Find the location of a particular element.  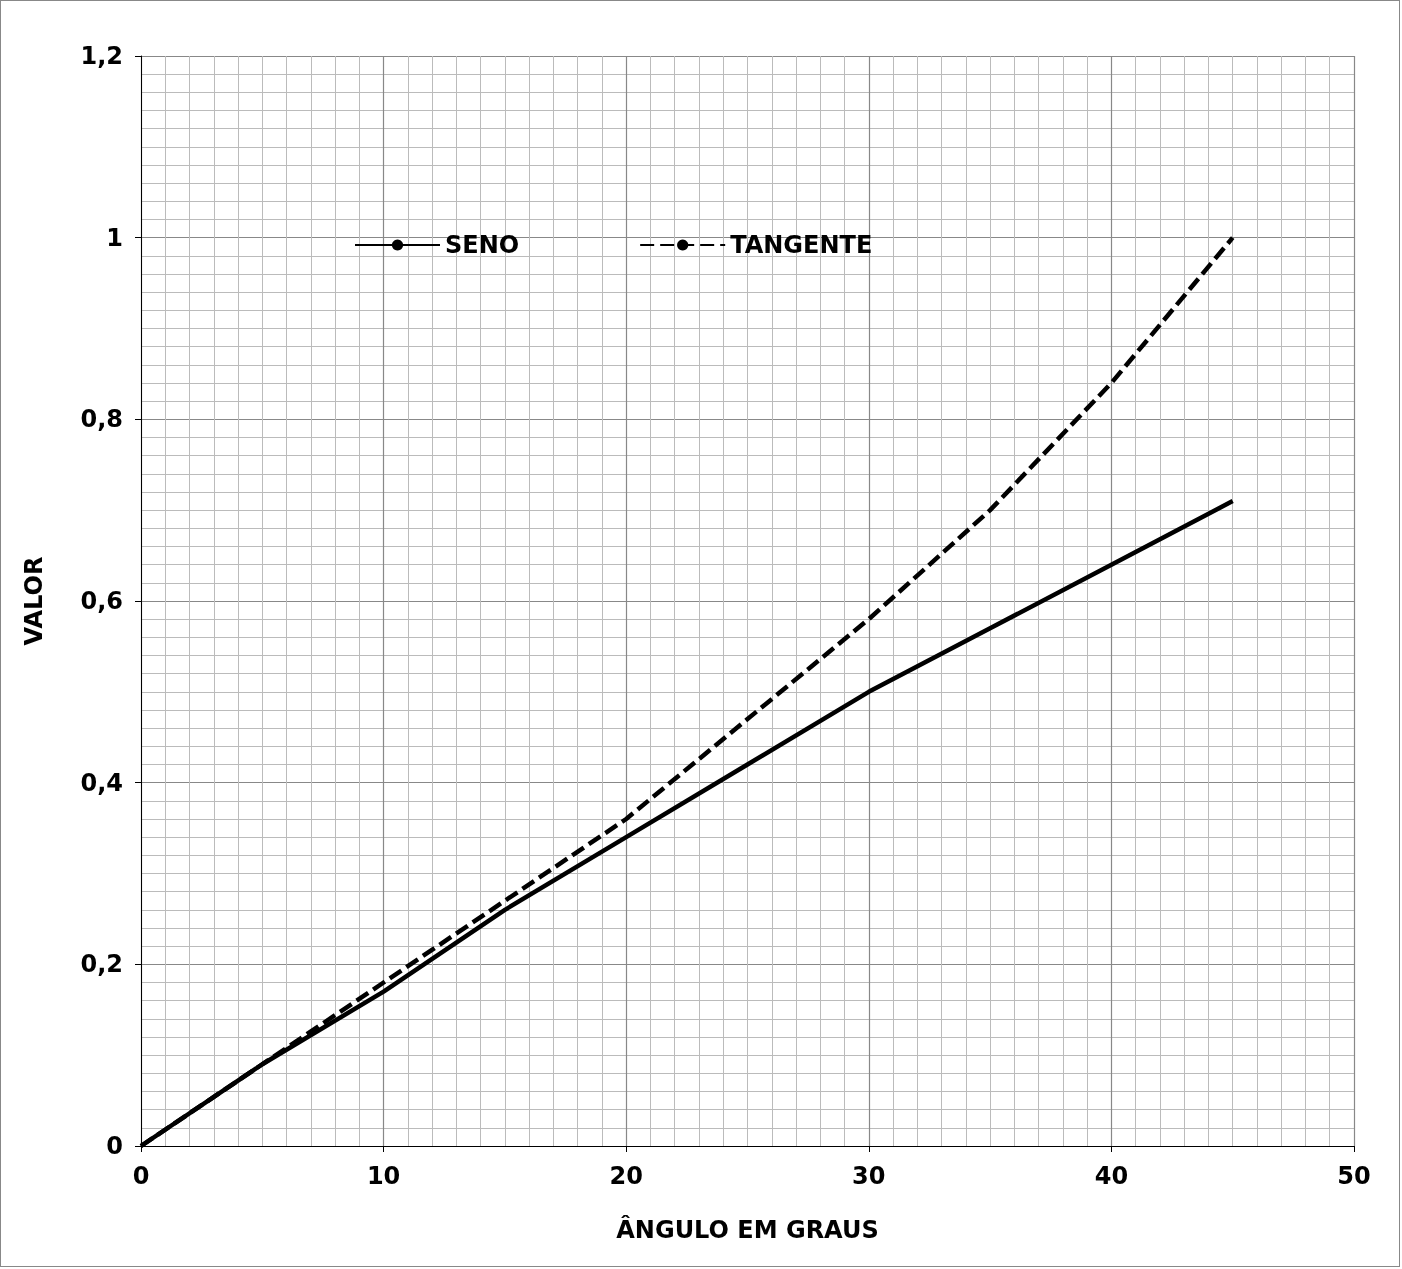

y-tick-label: 0,4 is located at coordinates (101, 782).